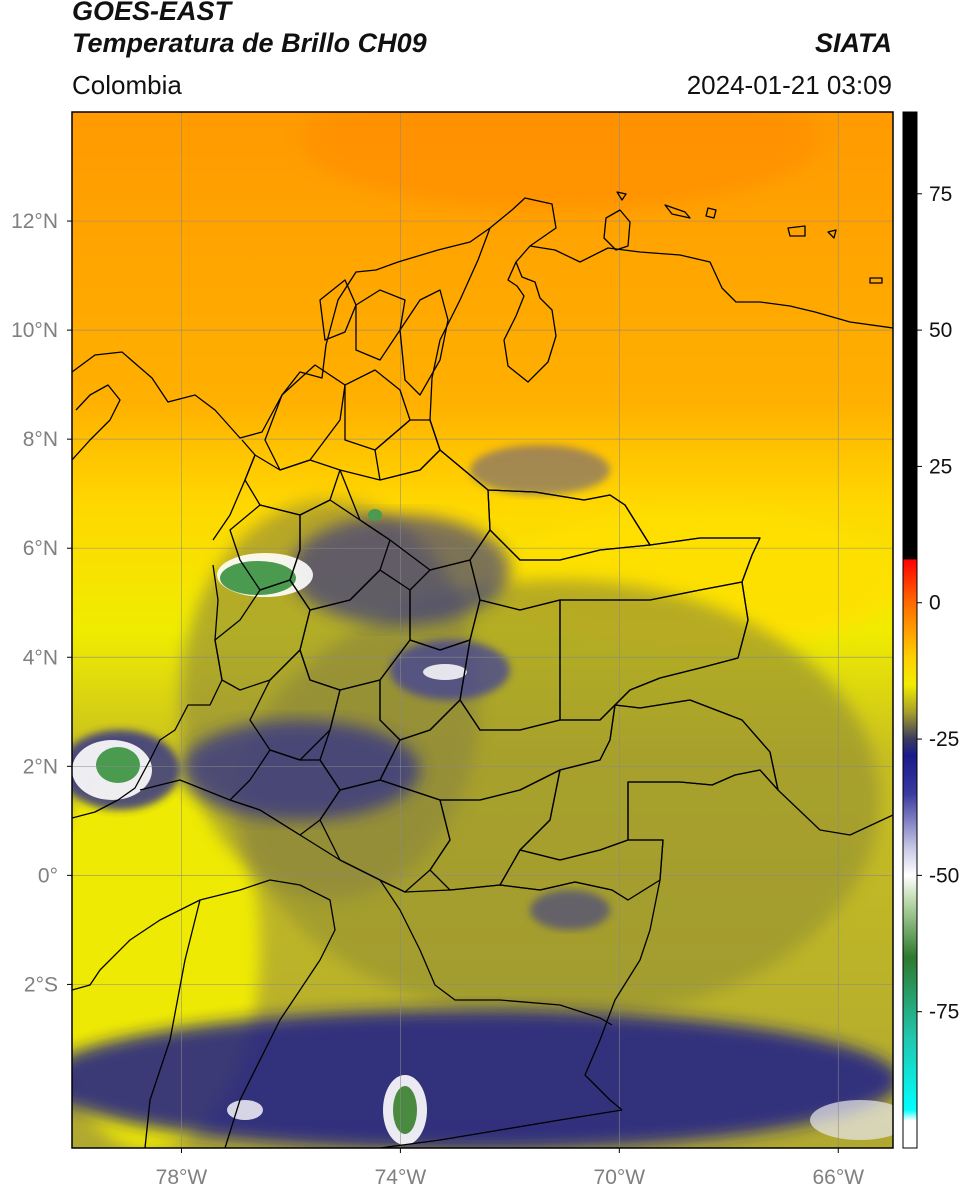  I want to click on title-line-2: Temperatura de Brillo CH09, so click(249, 43).